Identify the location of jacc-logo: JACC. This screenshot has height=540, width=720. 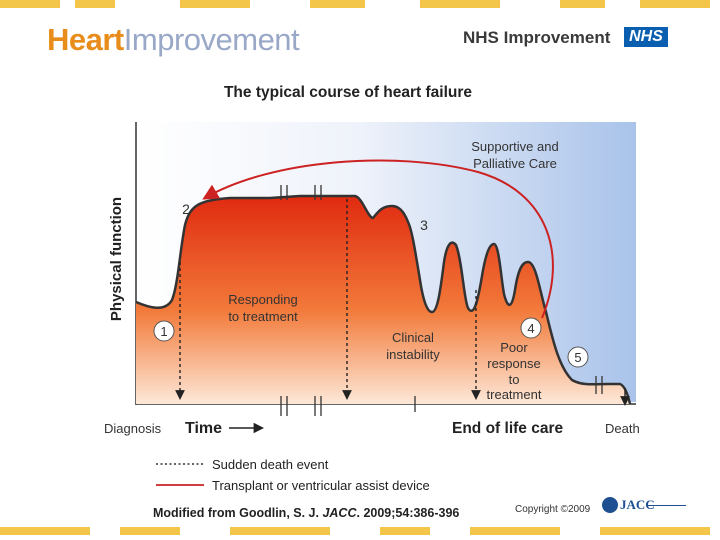
(645, 506).